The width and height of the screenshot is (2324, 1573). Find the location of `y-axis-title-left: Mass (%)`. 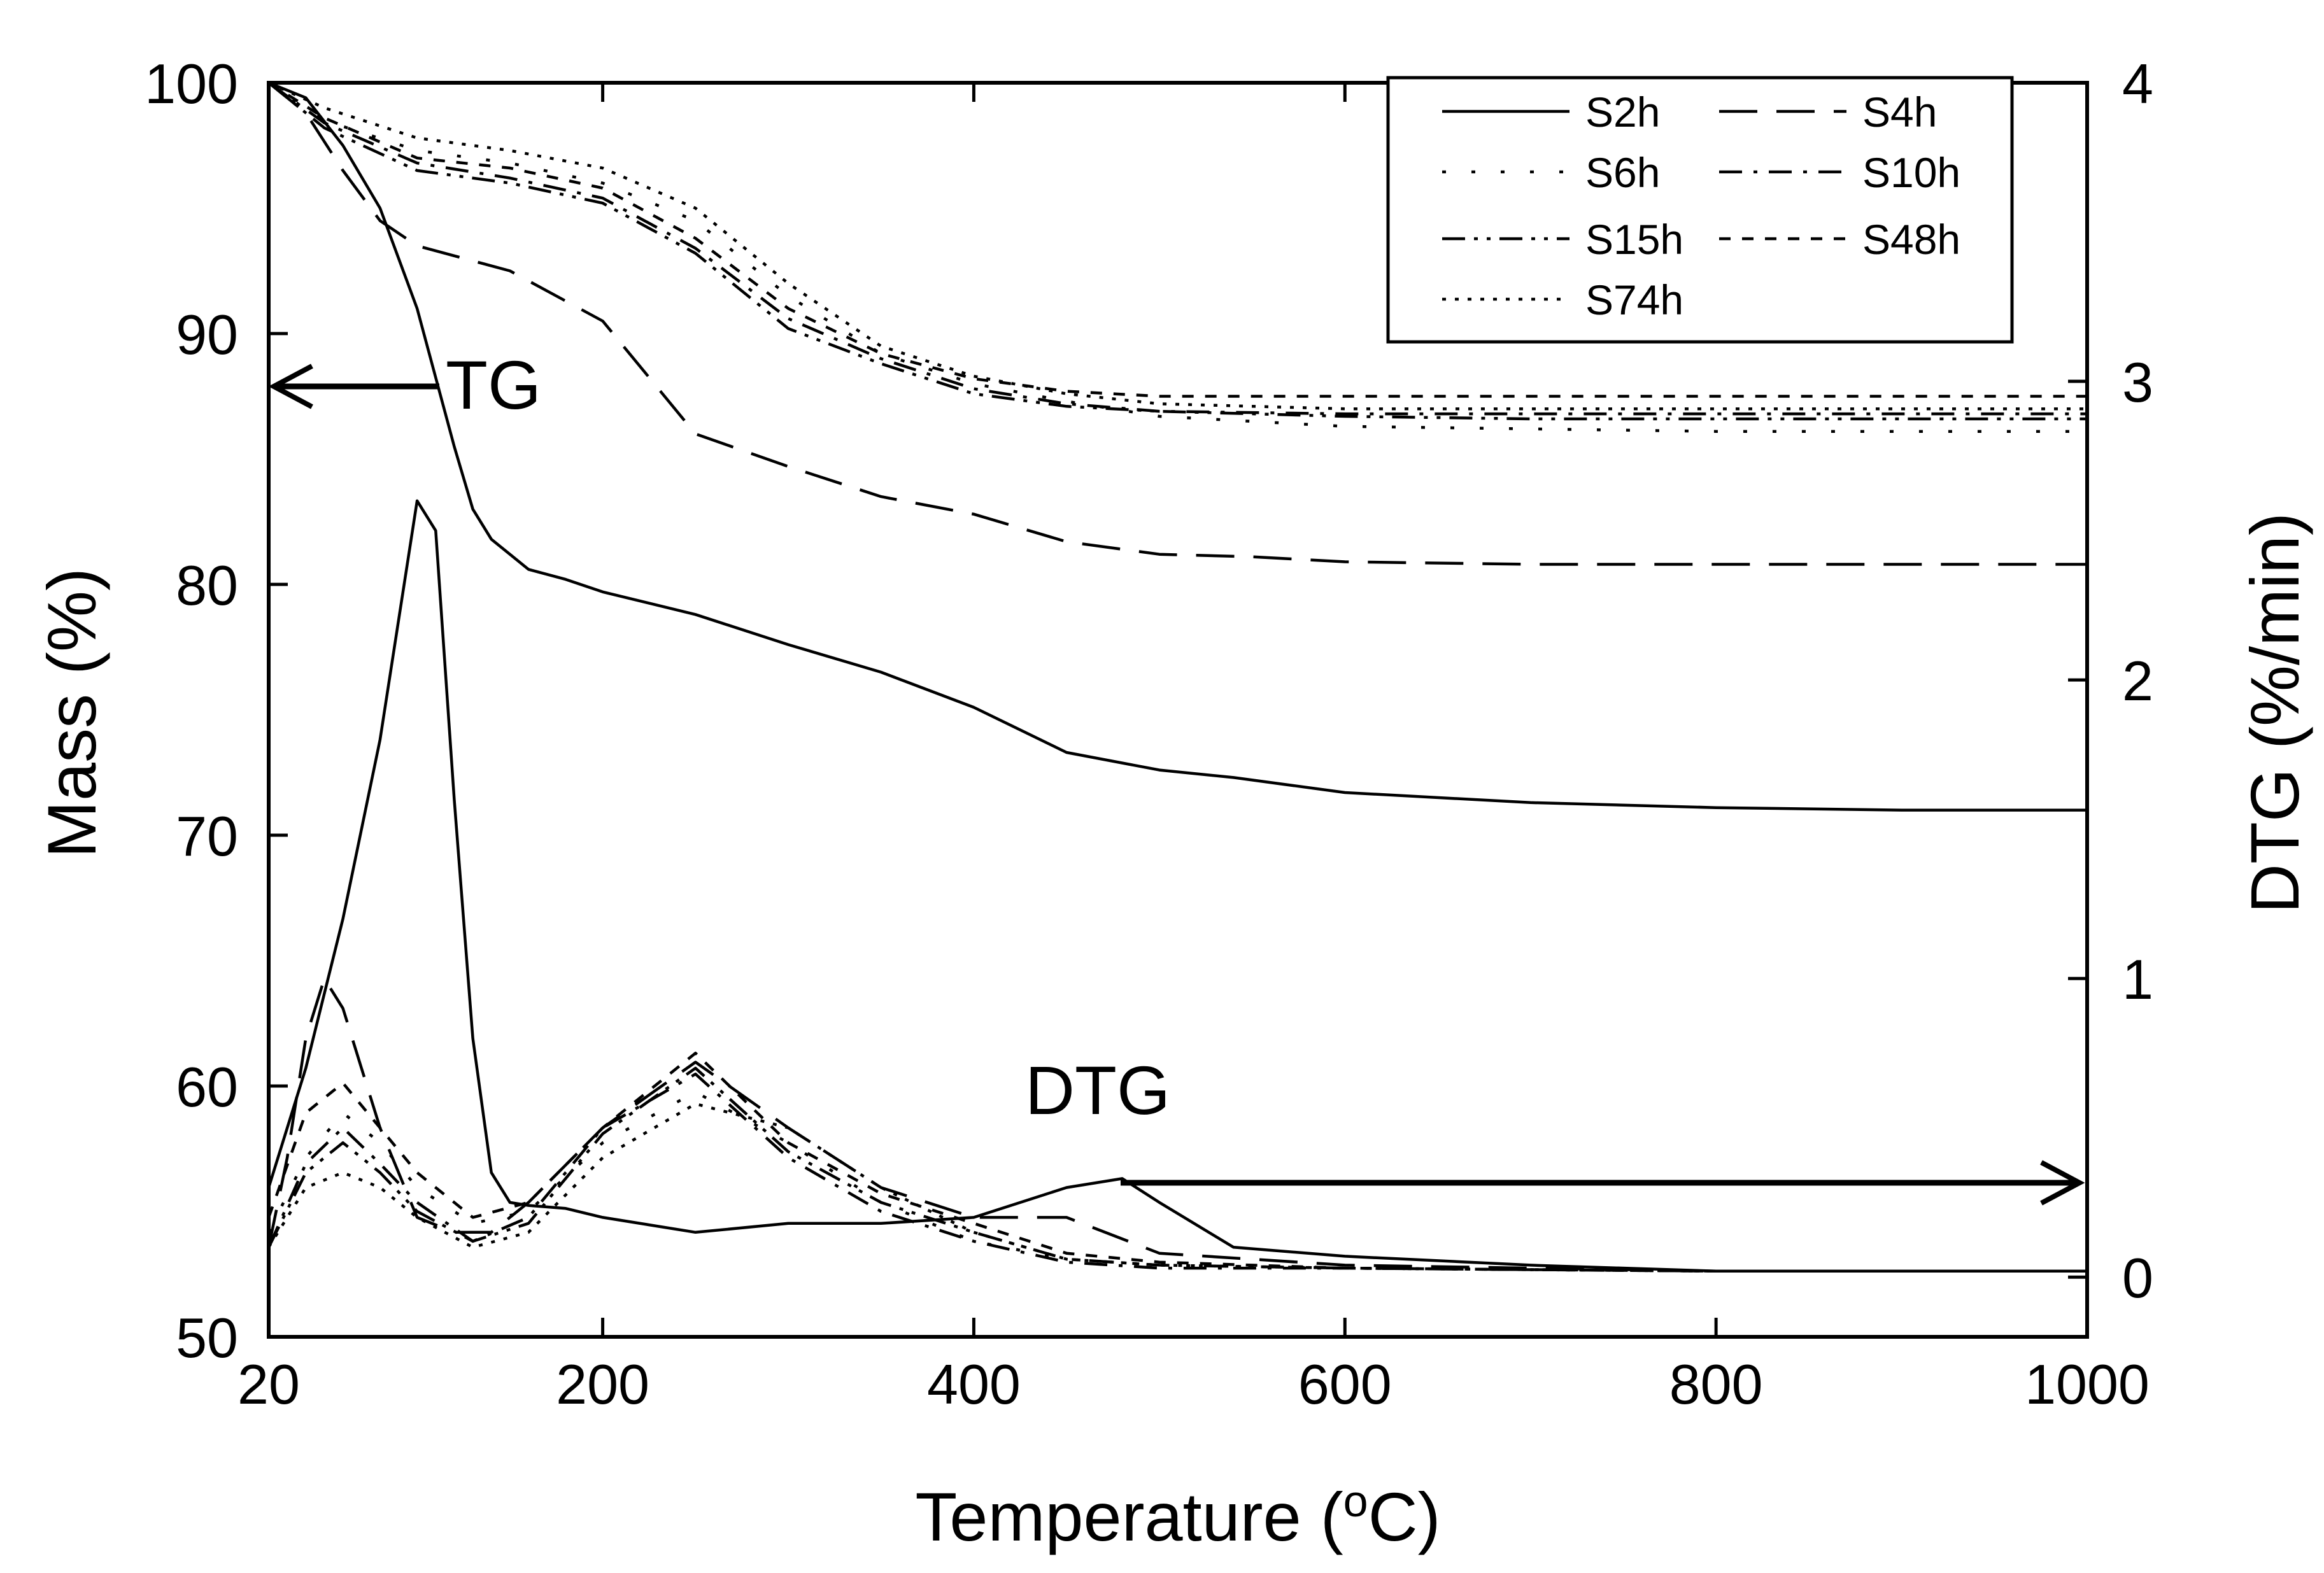

y-axis-title-left: Mass (%) is located at coordinates (71, 713).